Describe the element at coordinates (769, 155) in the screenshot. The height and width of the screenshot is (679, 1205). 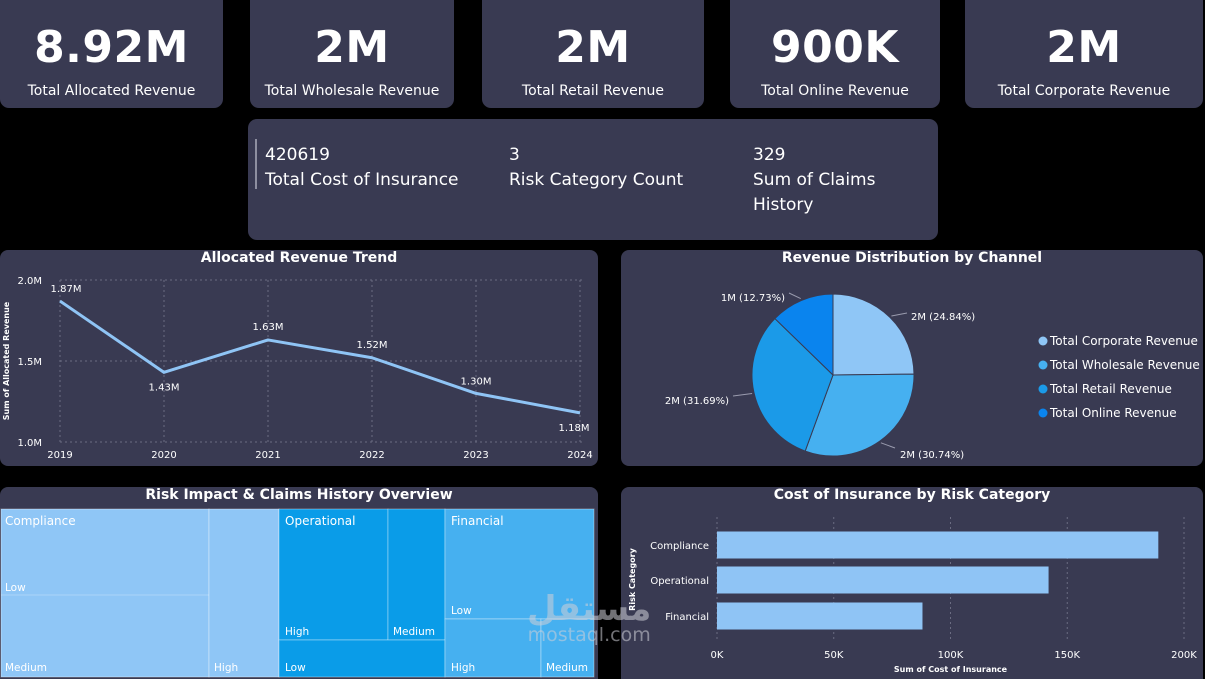
I see `multi-card-value: 329` at that location.